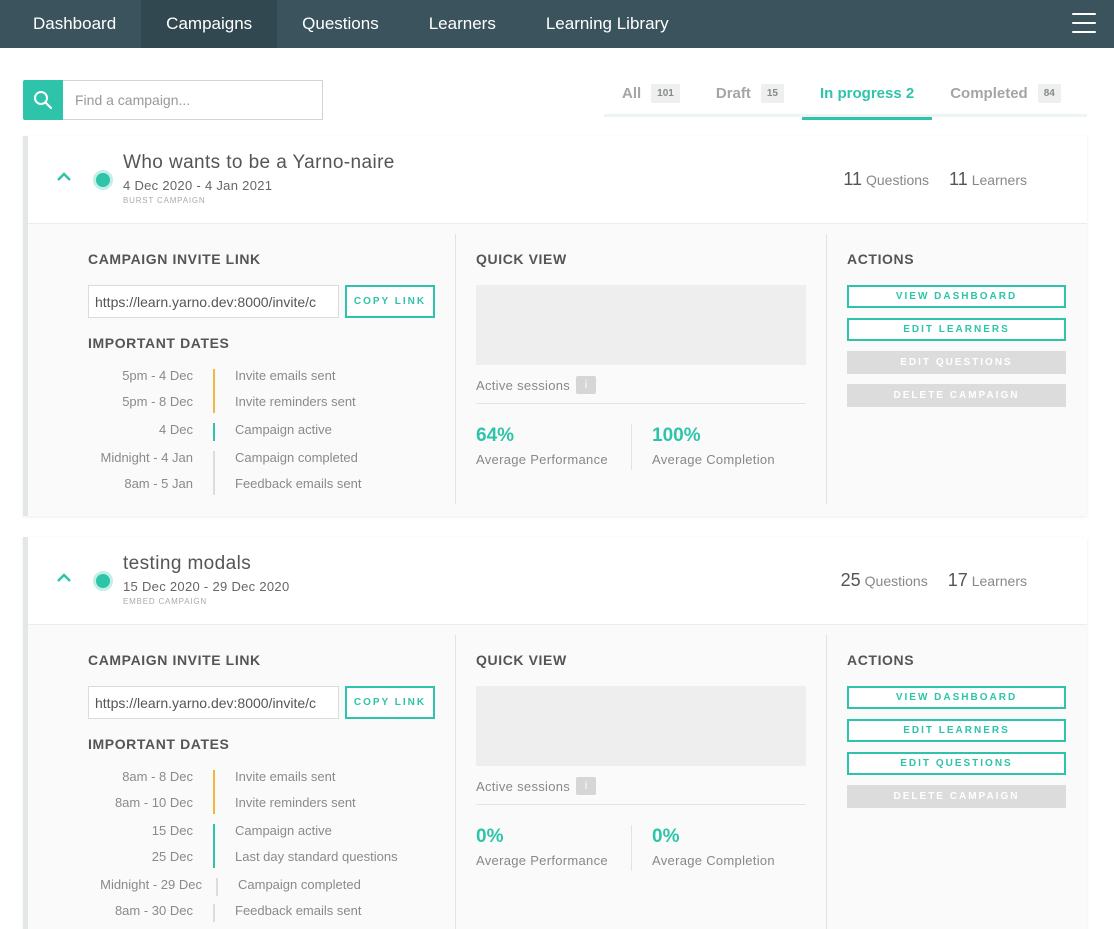  I want to click on tab-completed: Completed 84, so click(1005, 93).